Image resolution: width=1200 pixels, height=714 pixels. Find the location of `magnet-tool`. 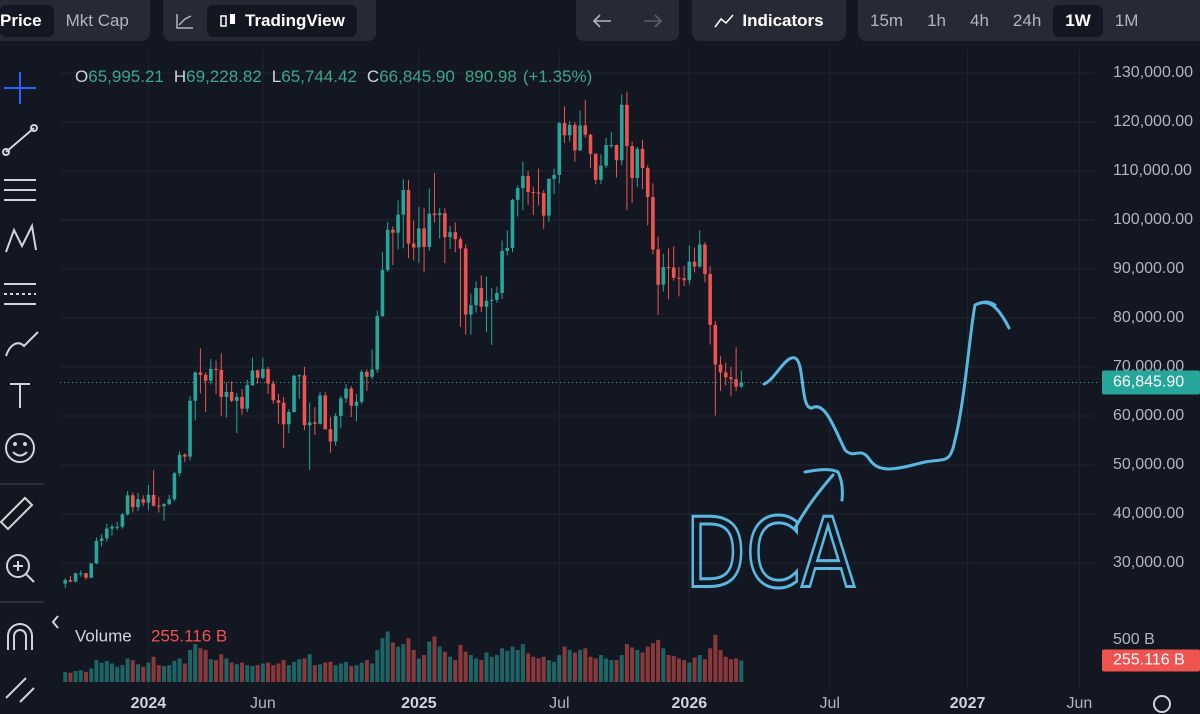

magnet-tool is located at coordinates (20, 636).